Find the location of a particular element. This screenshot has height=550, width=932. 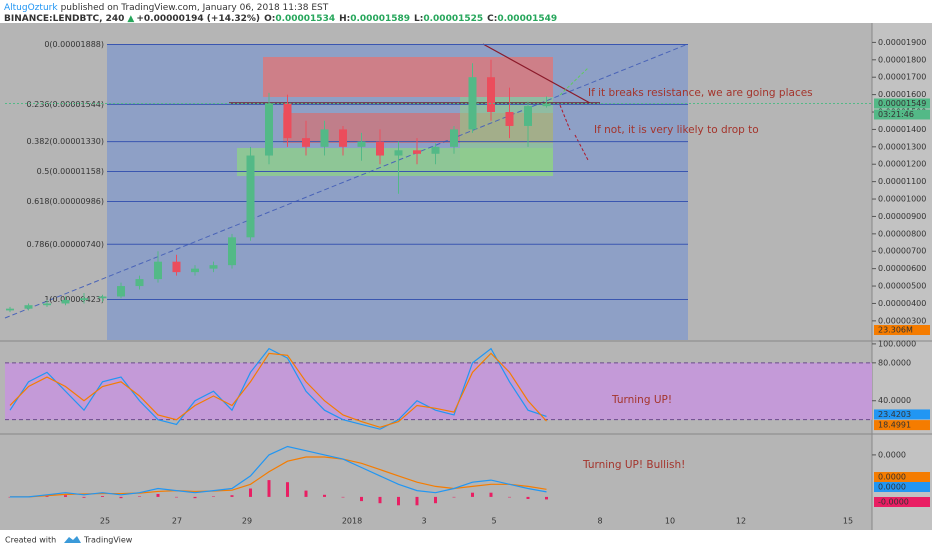

low-label: L: is located at coordinates (418, 19).